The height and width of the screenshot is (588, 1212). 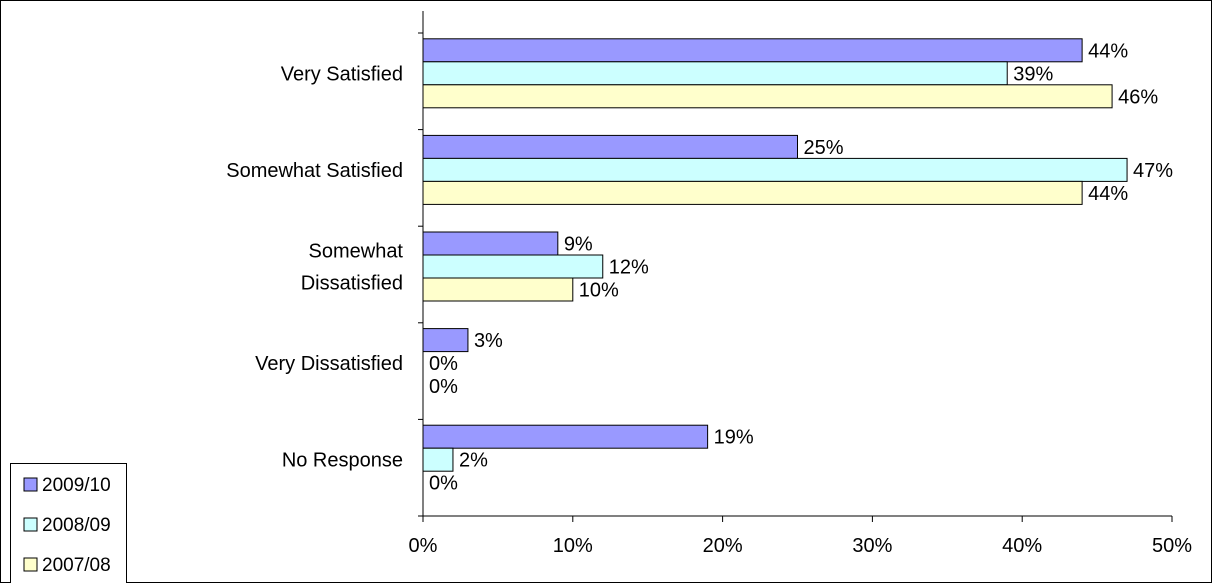 What do you see at coordinates (356, 252) in the screenshot?
I see `category-label-somewhat-dissatisfied: Somewhat` at bounding box center [356, 252].